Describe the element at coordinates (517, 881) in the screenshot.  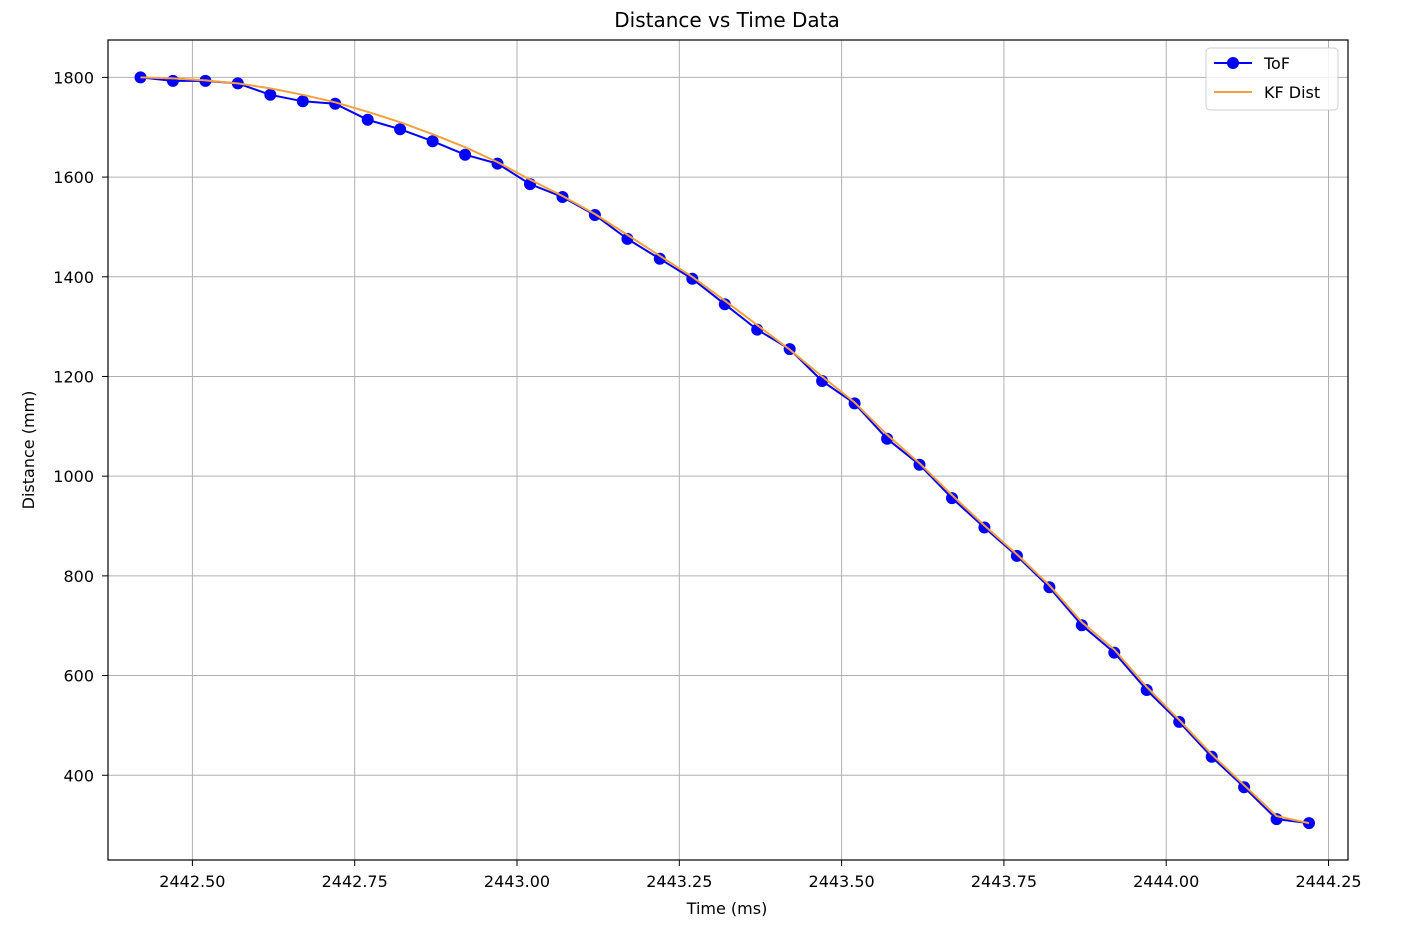
I see `x-tick-label: 2443.00` at that location.